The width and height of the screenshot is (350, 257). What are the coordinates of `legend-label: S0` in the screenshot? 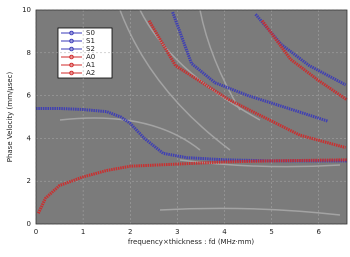 It's located at (90, 33).